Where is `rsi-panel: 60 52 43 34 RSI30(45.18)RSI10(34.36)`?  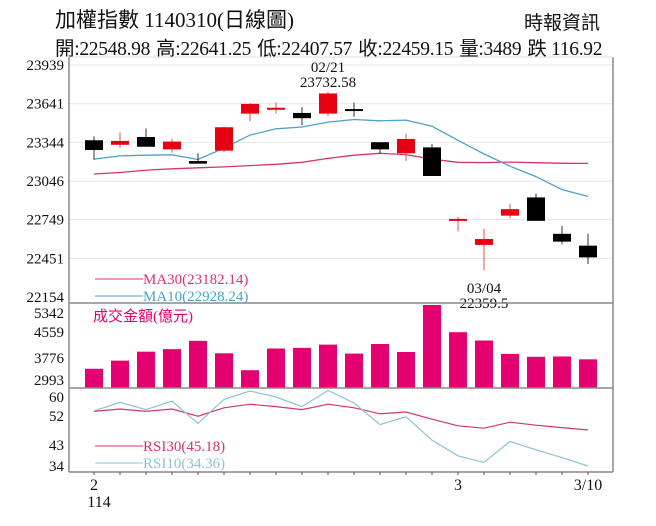
rsi-panel: 60 52 43 34 RSI30(45.18)RSI10(34.36) is located at coordinates (319, 432).